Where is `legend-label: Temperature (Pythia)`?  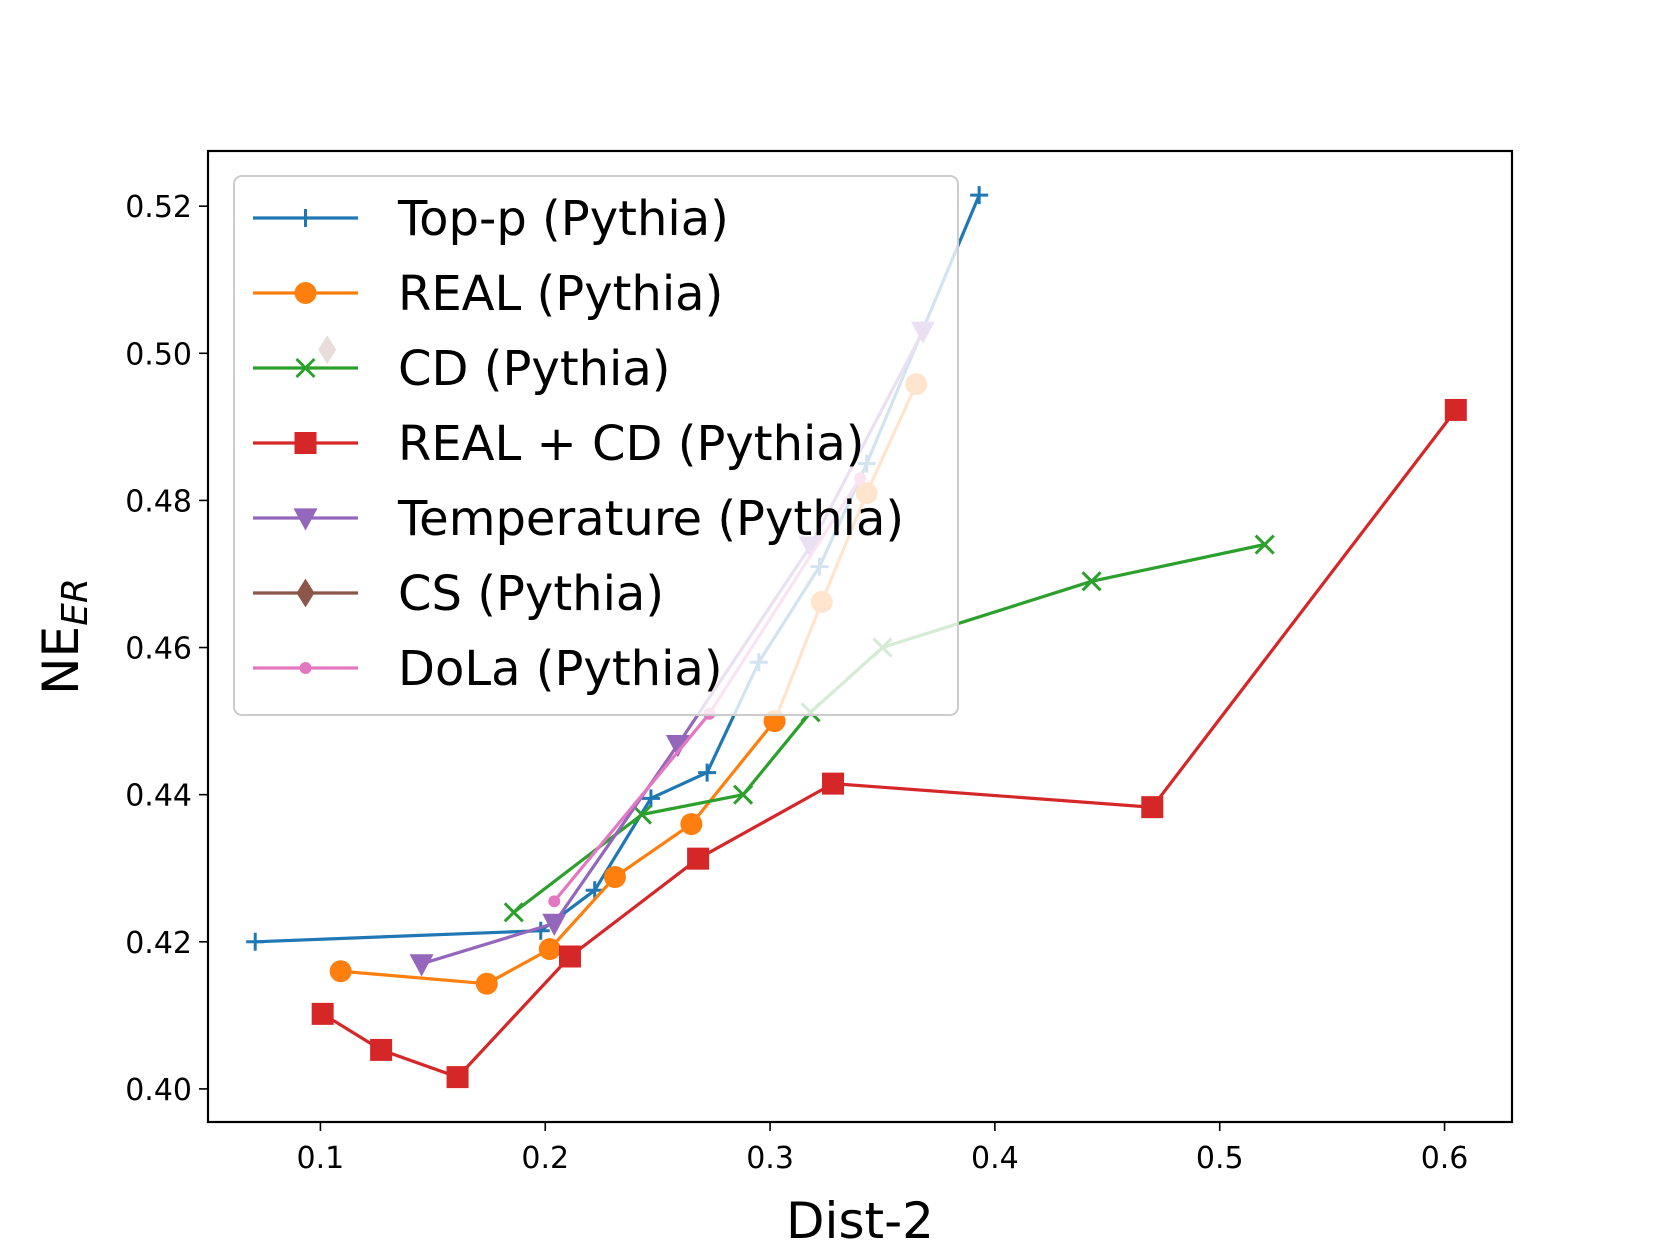
legend-label: Temperature (Pythia) is located at coordinates (650, 519).